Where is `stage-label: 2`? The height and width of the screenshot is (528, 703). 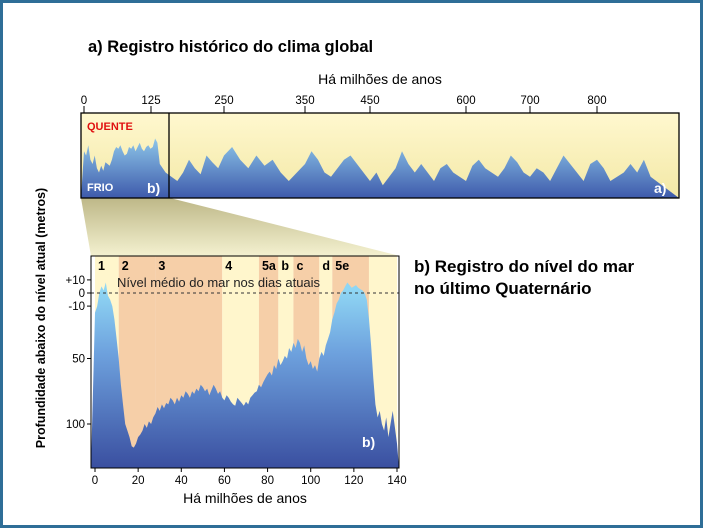 stage-label: 2 is located at coordinates (125, 266).